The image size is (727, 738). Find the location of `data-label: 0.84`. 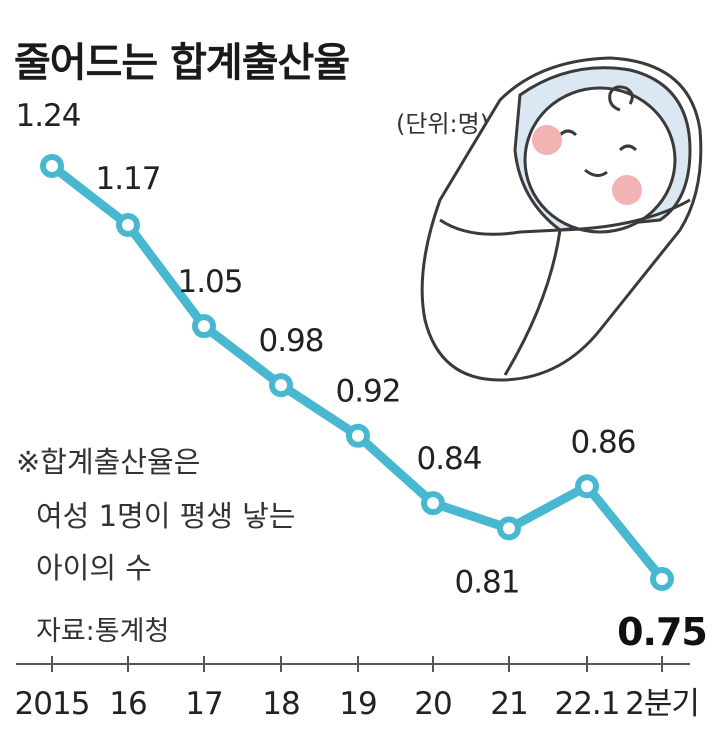

data-label: 0.84 is located at coordinates (448, 459).